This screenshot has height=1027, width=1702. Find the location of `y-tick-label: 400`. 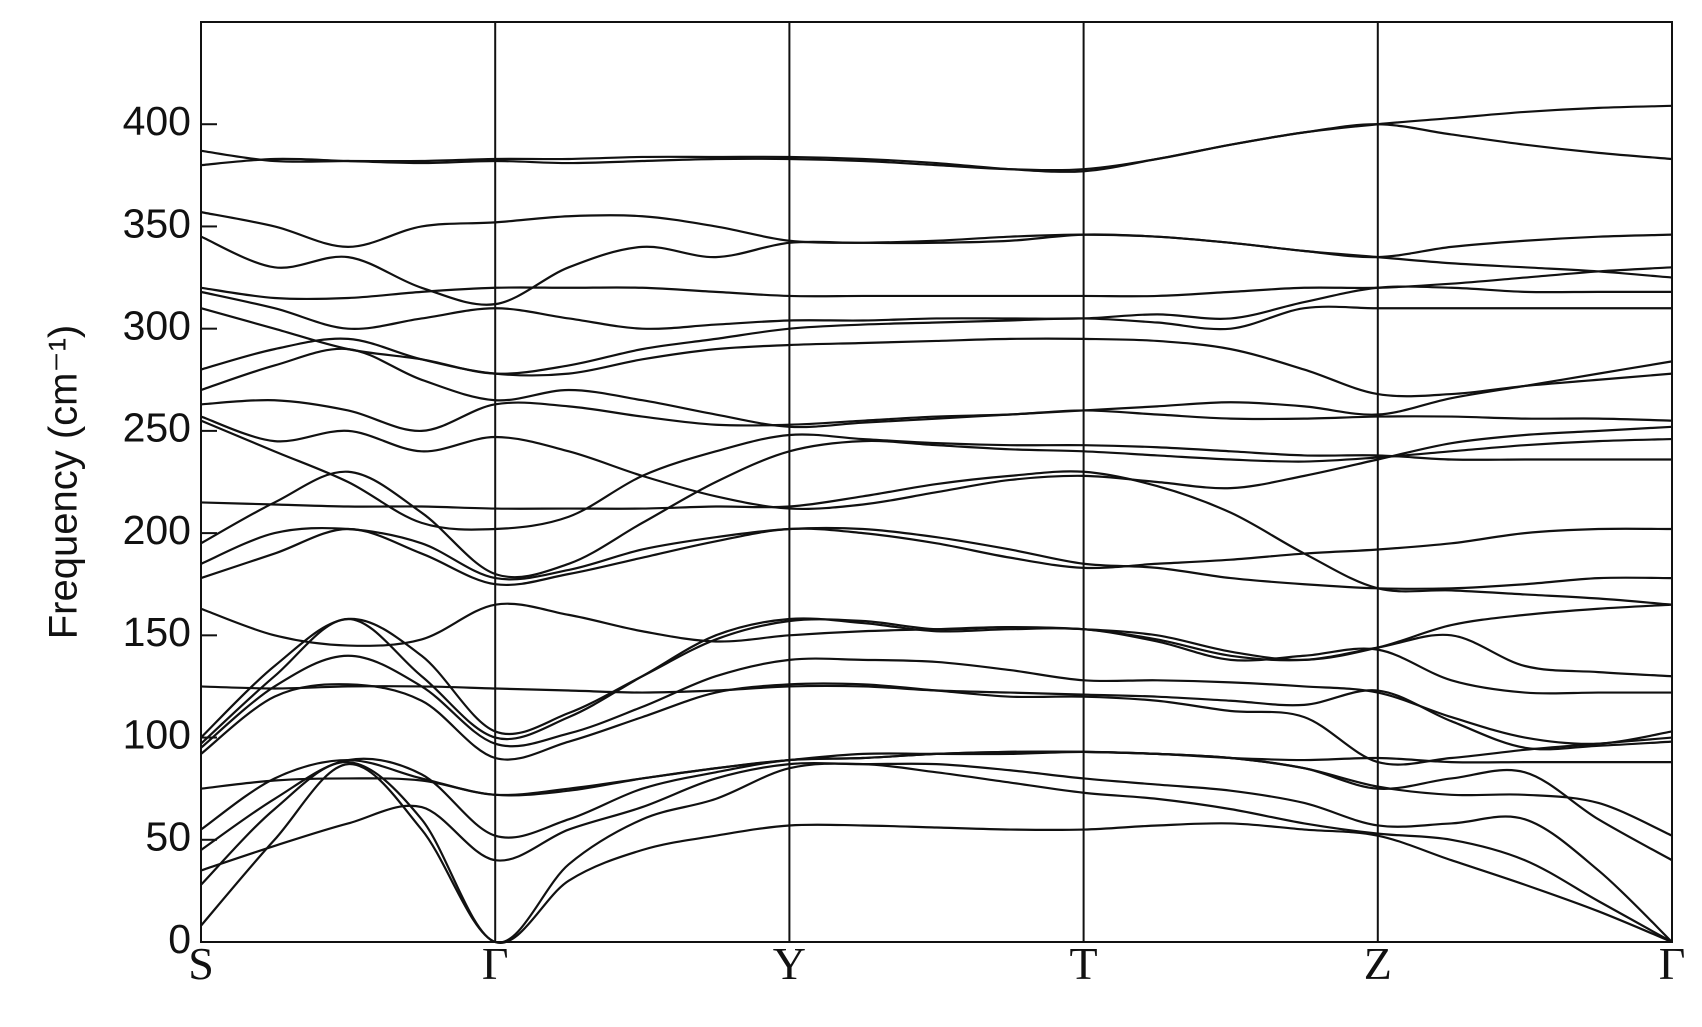

y-tick-label: 400 is located at coordinates (157, 121).